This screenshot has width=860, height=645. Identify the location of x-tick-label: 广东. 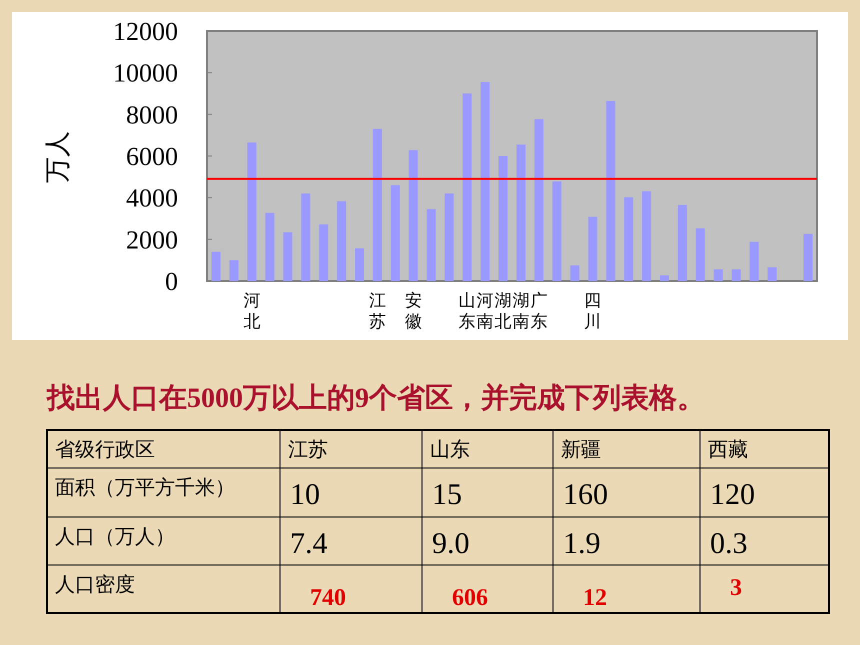
(539, 311).